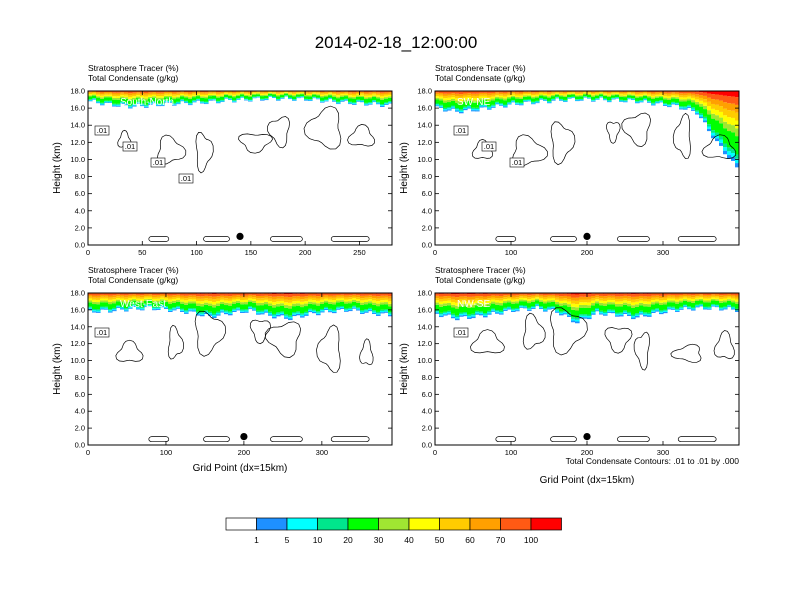  Describe the element at coordinates (102, 130) in the screenshot. I see `contour-label: .01` at that location.